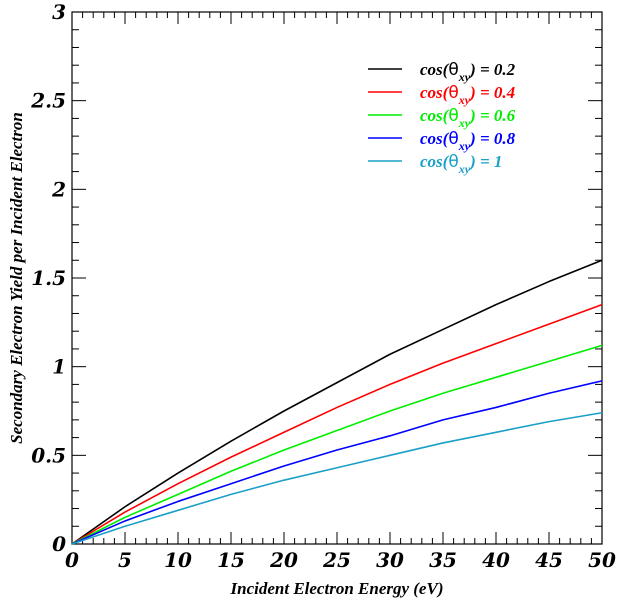 The image size is (622, 605). Describe the element at coordinates (48, 455) in the screenshot. I see `y-tick-label: 0.5` at that location.